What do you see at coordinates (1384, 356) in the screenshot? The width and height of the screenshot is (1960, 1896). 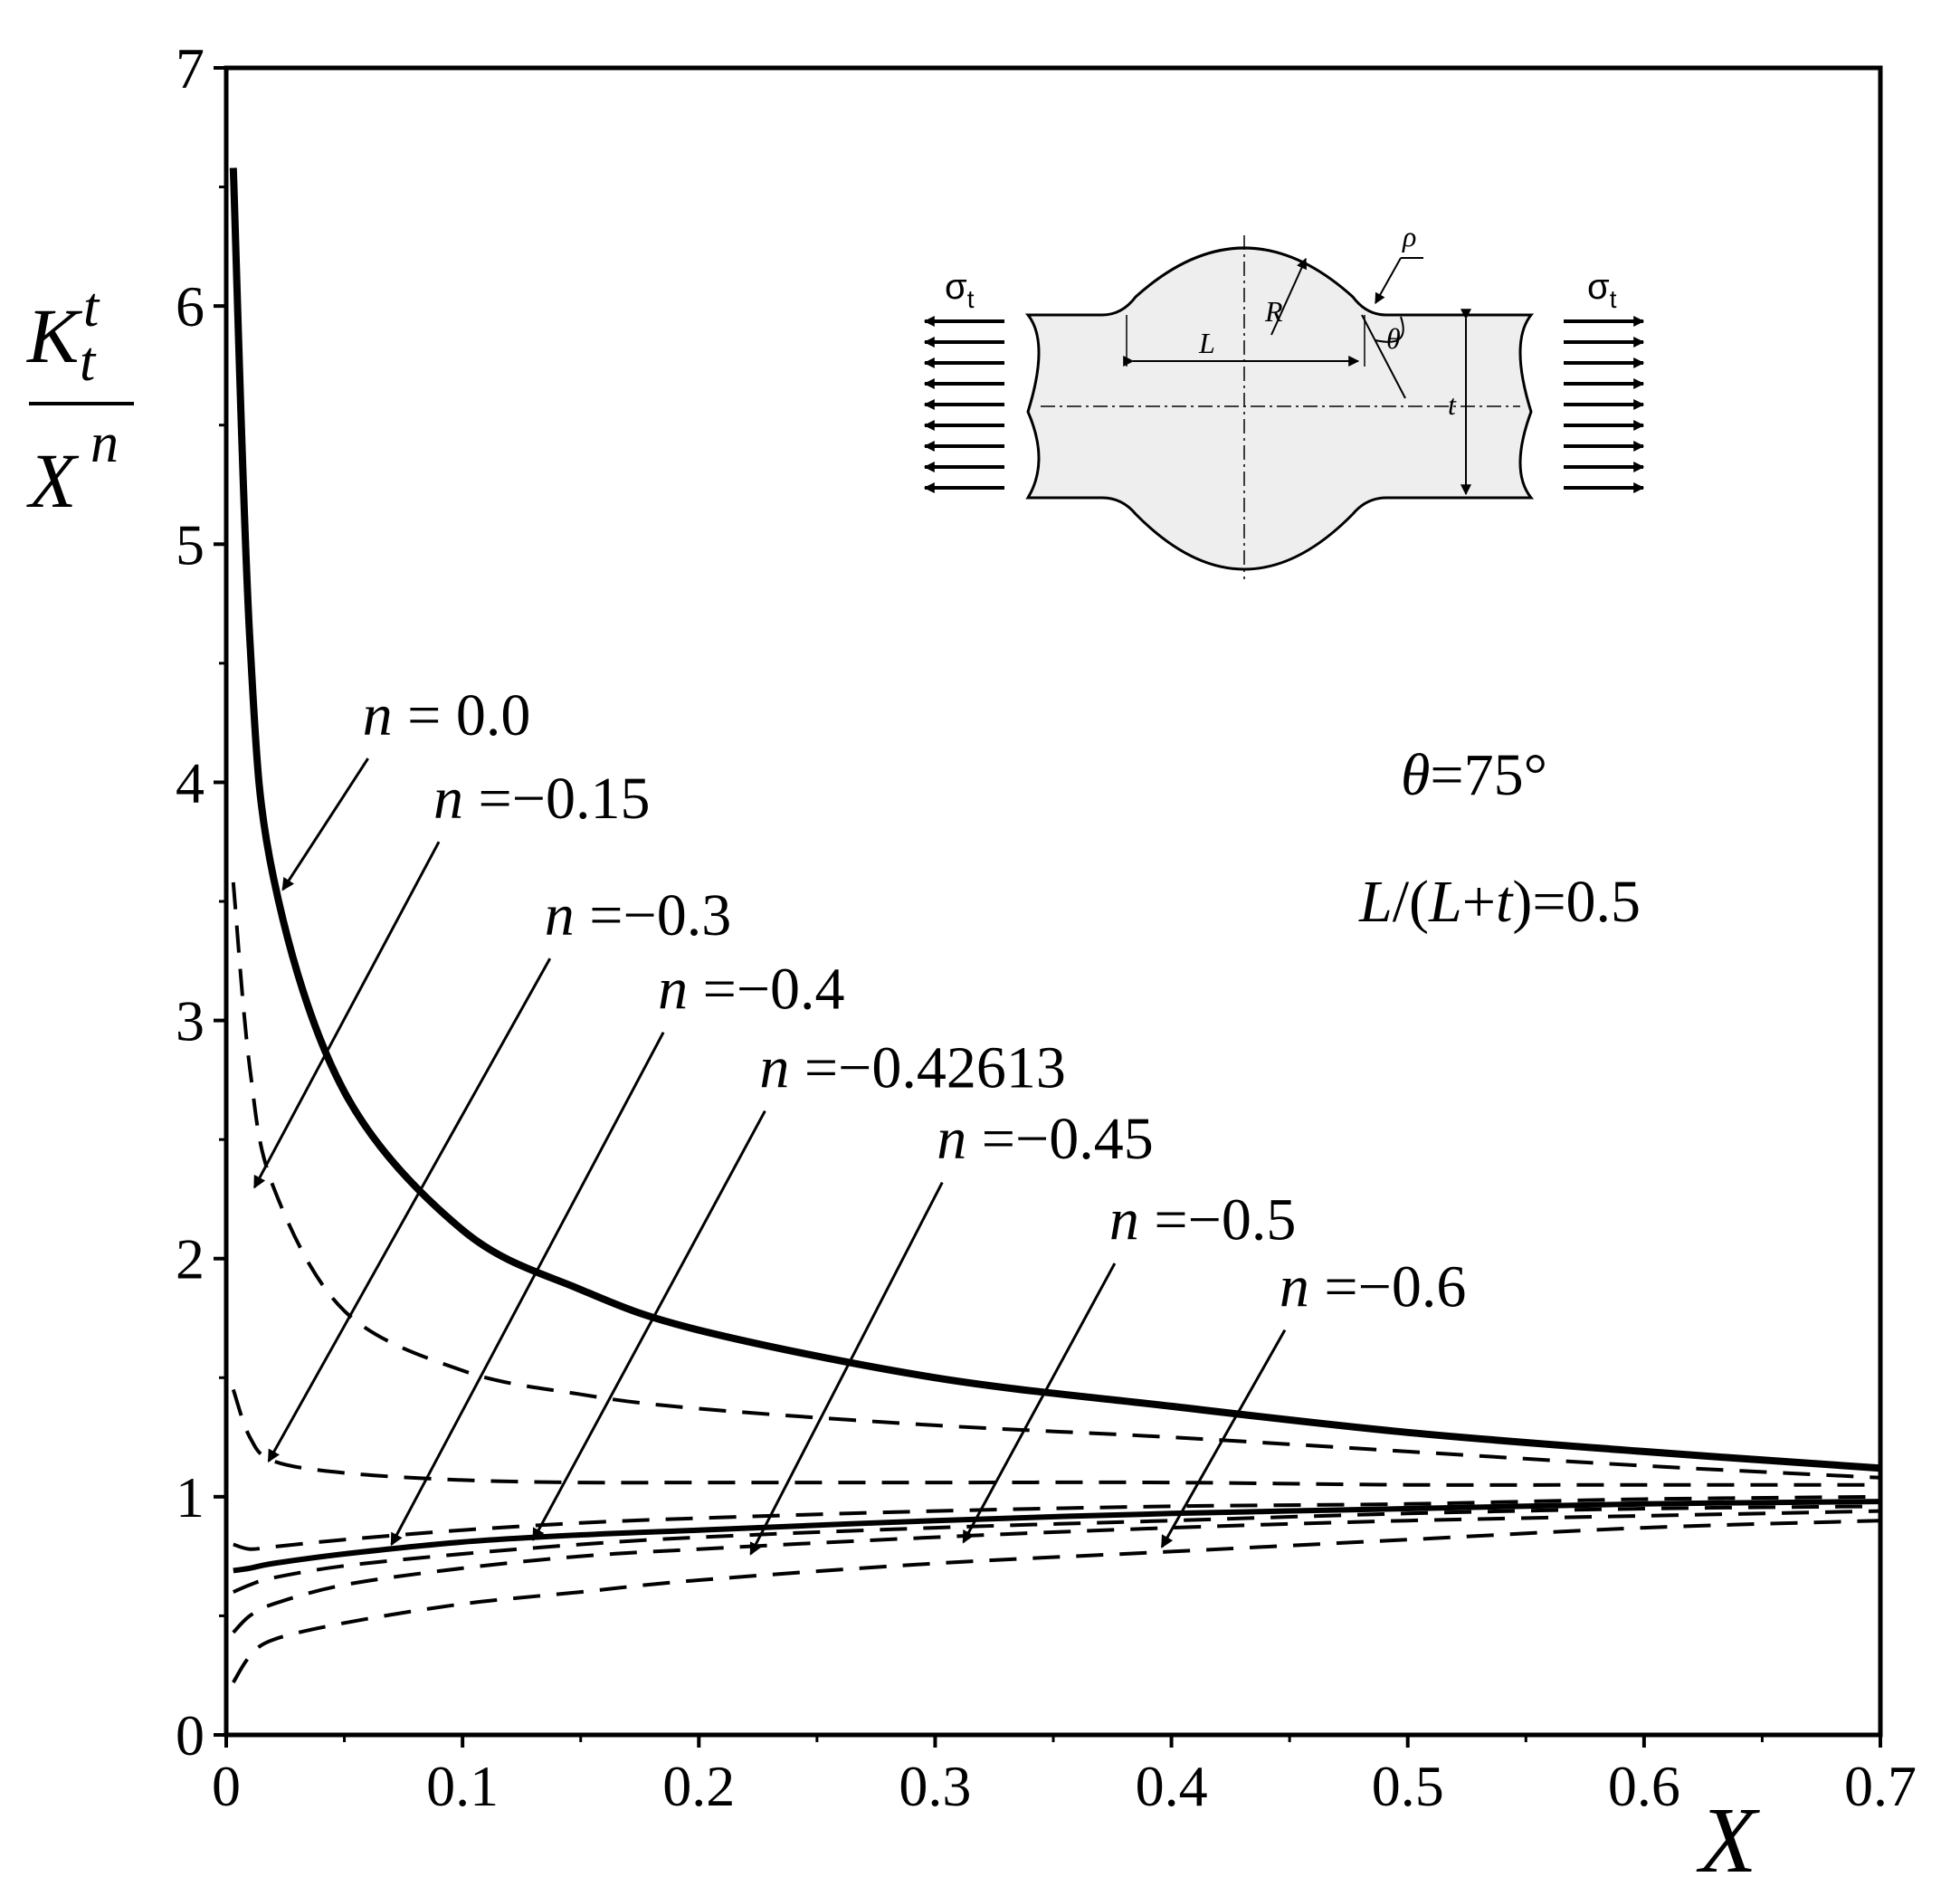 I see `inset-theta-line` at bounding box center [1384, 356].